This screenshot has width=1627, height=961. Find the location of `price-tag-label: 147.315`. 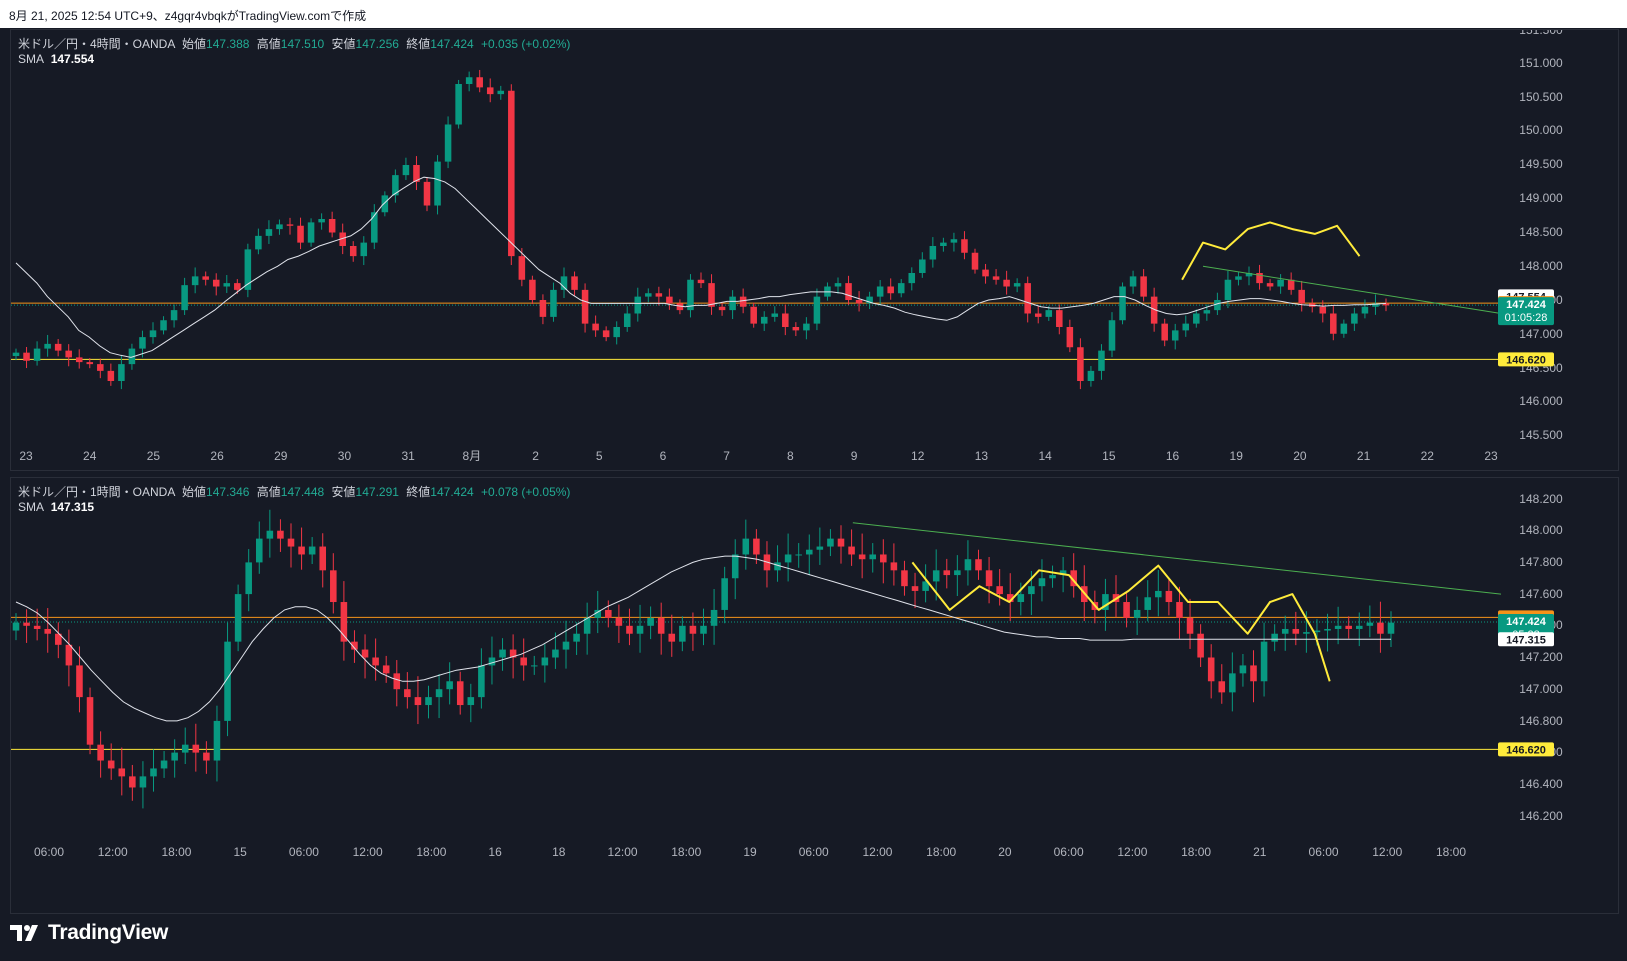

price-tag-label: 147.315 is located at coordinates (1526, 640).